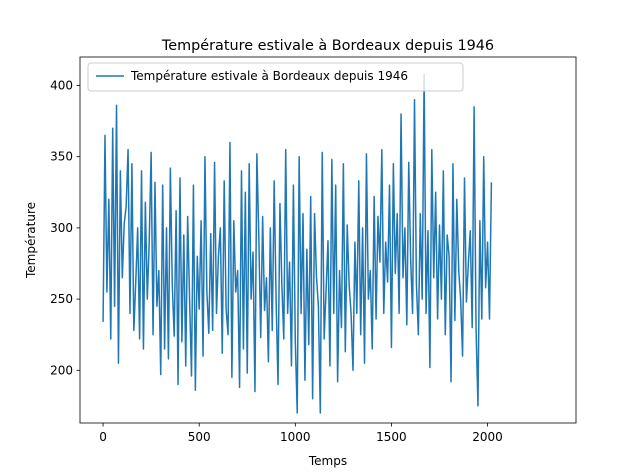 Image resolution: width=640 pixels, height=476 pixels. What do you see at coordinates (327, 461) in the screenshot?
I see `x-axis-title: Temps` at bounding box center [327, 461].